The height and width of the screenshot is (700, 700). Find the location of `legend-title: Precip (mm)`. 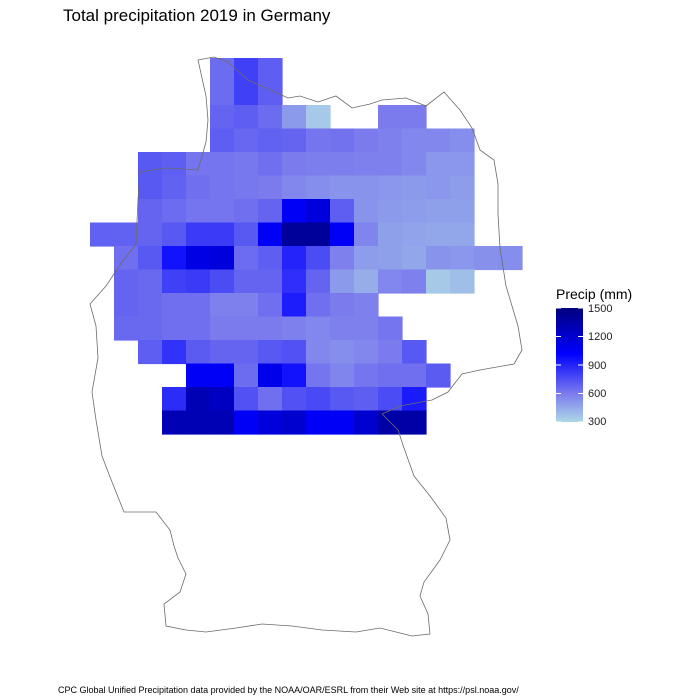

legend-title: Precip (mm) is located at coordinates (594, 294).